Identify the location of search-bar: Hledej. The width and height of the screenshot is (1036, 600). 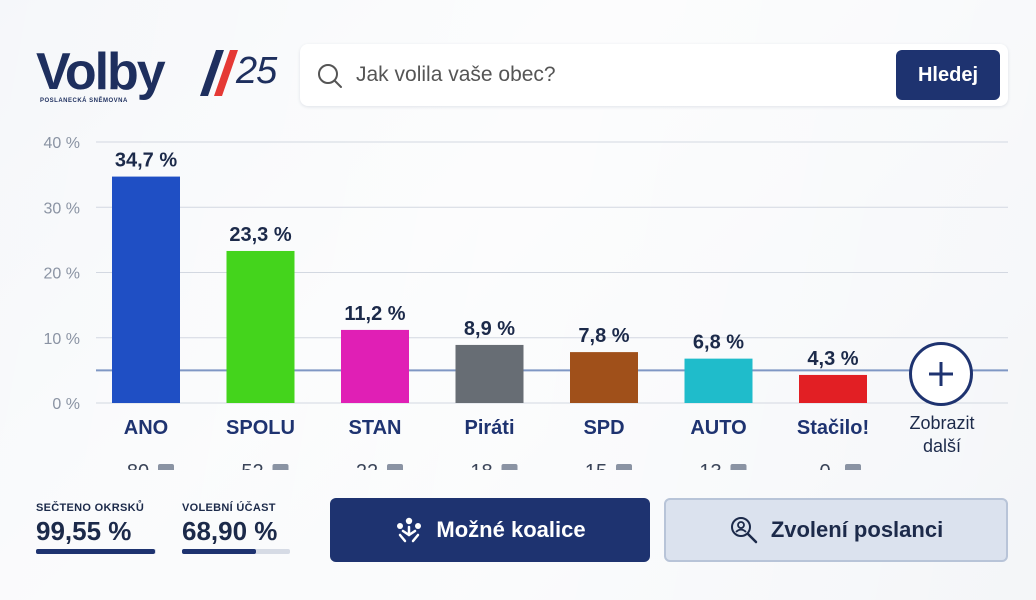
(654, 75).